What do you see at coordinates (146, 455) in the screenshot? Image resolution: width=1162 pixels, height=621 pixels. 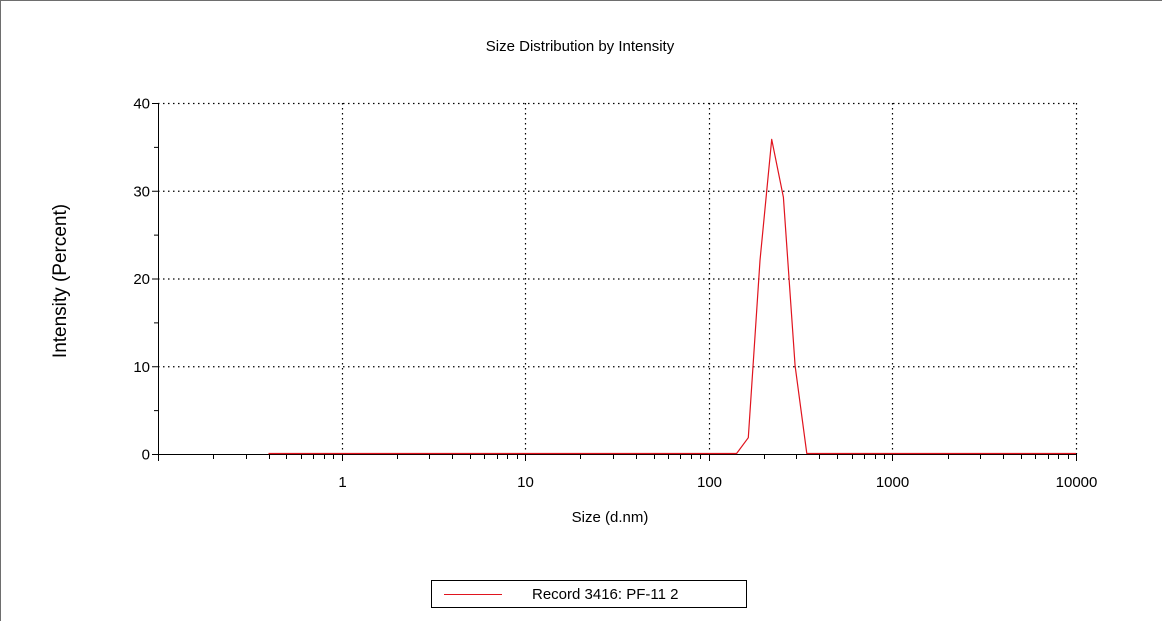 I see `y-tick-label: 0` at bounding box center [146, 455].